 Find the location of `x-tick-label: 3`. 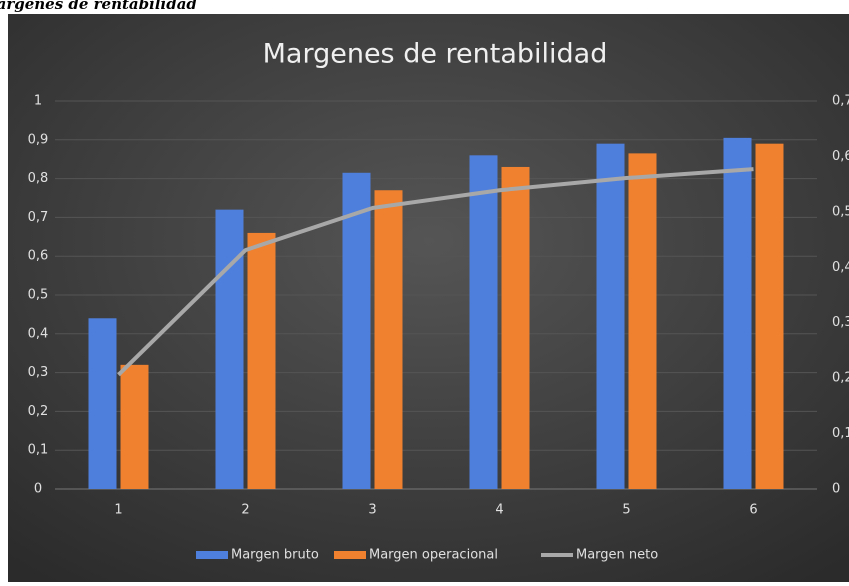

x-tick-label: 3 is located at coordinates (372, 510).